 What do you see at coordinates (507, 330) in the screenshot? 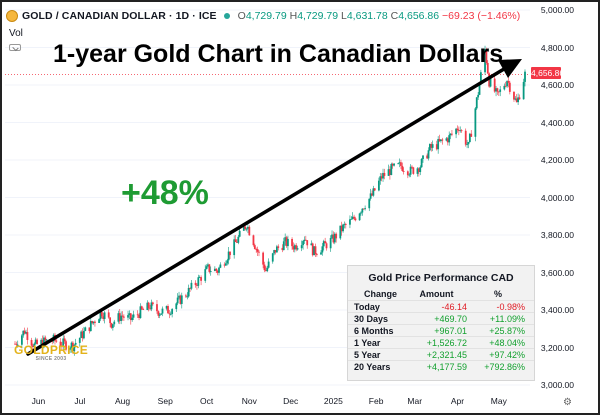
I see `percent-cell: +25.87%` at bounding box center [507, 330].